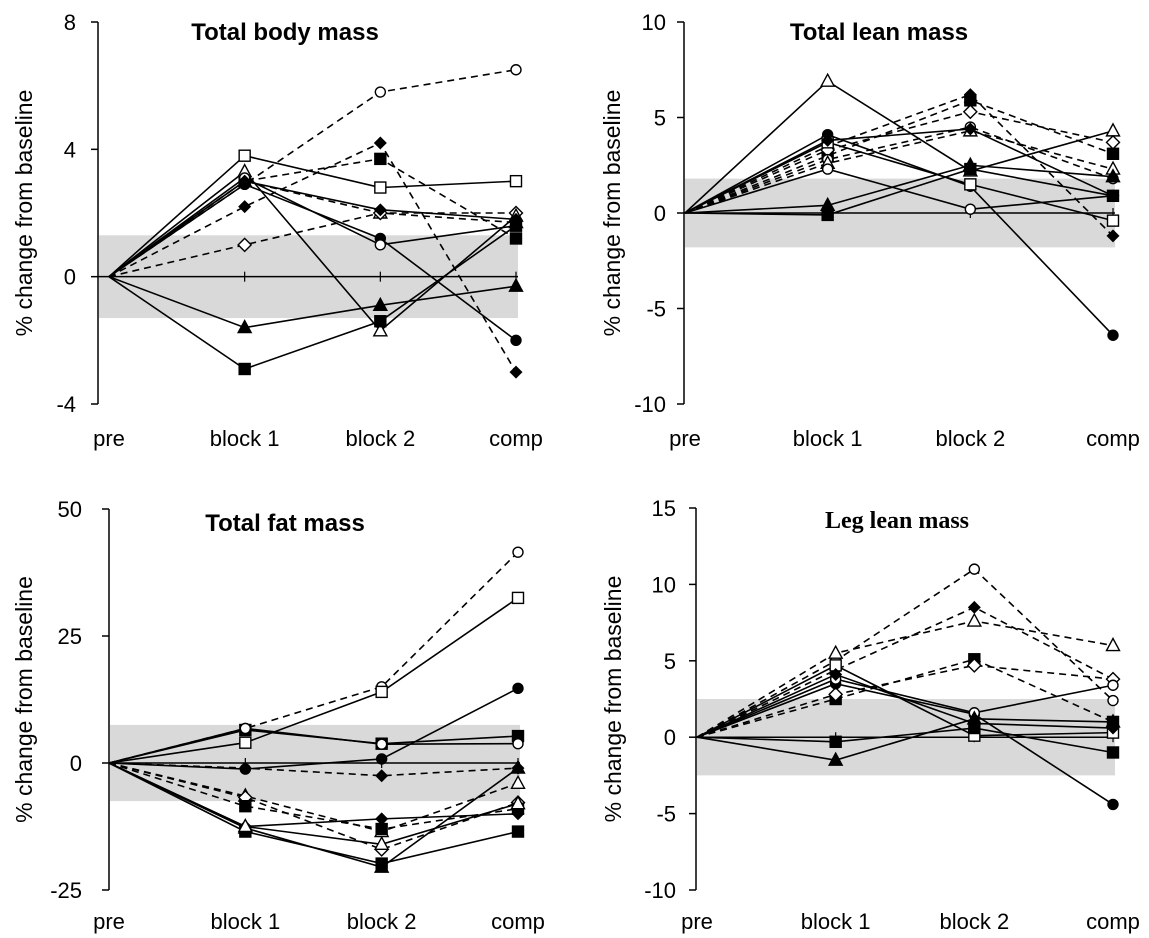 This screenshot has height=938, width=1149. I want to click on y-tick-label: 25, so click(70, 636).